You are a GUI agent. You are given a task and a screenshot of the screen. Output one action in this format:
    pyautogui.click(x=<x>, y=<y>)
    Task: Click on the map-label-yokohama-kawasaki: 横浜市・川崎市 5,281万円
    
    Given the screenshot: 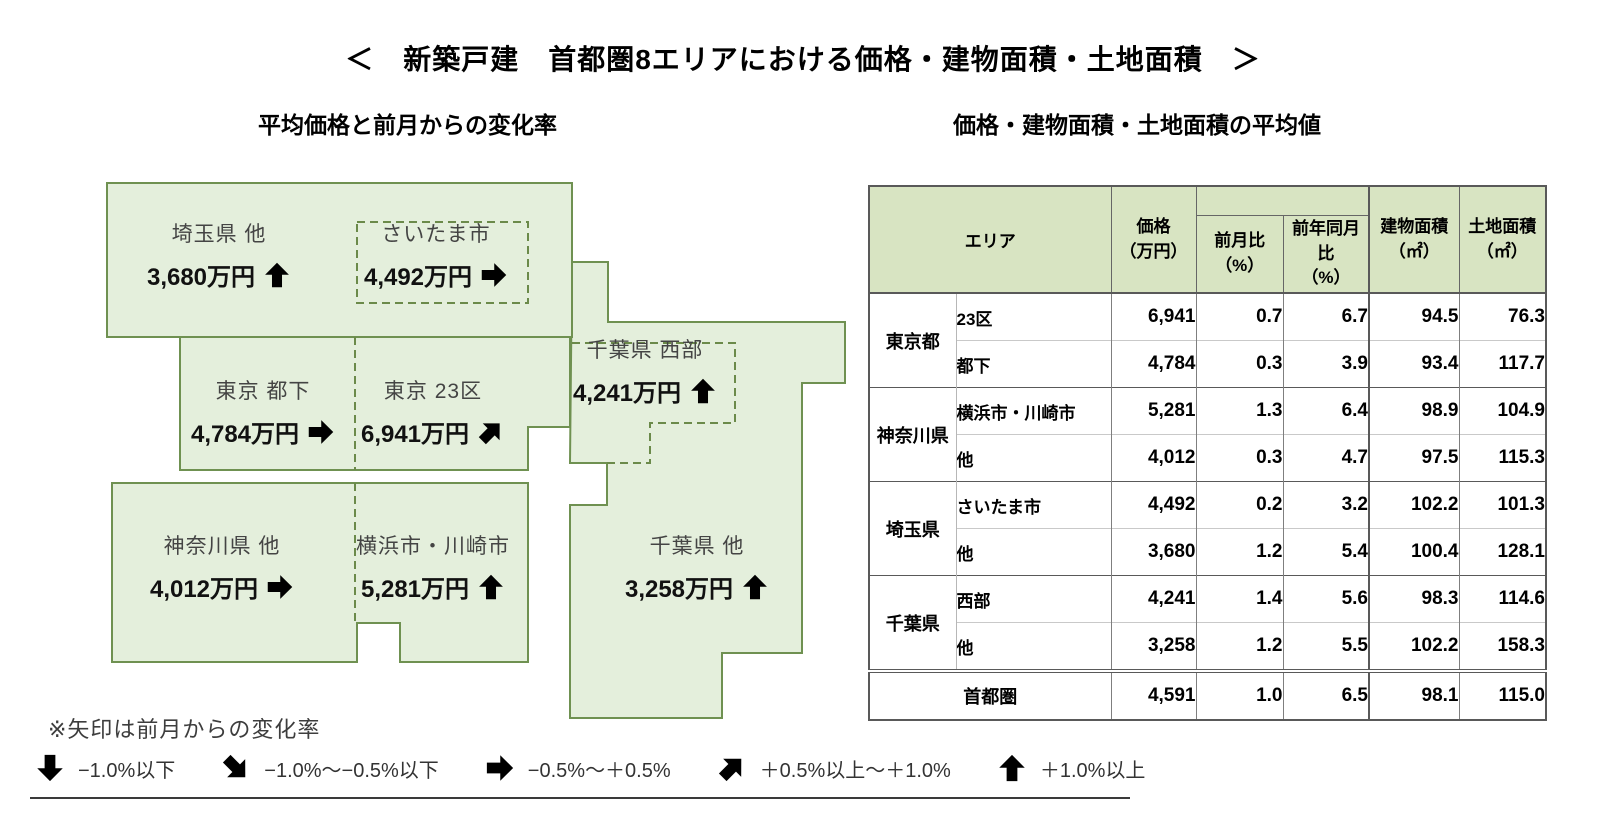 What is the action you would take?
    pyautogui.click(x=433, y=569)
    